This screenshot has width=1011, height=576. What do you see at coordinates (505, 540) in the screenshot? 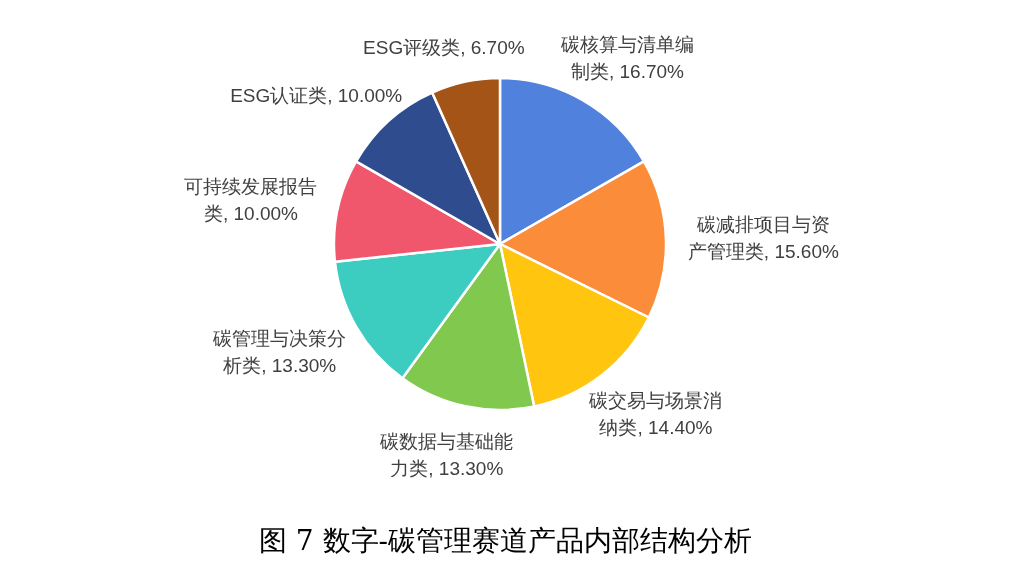
I see `title: 图 7 数字-碳管理赛道产品内部结构分析` at bounding box center [505, 540].